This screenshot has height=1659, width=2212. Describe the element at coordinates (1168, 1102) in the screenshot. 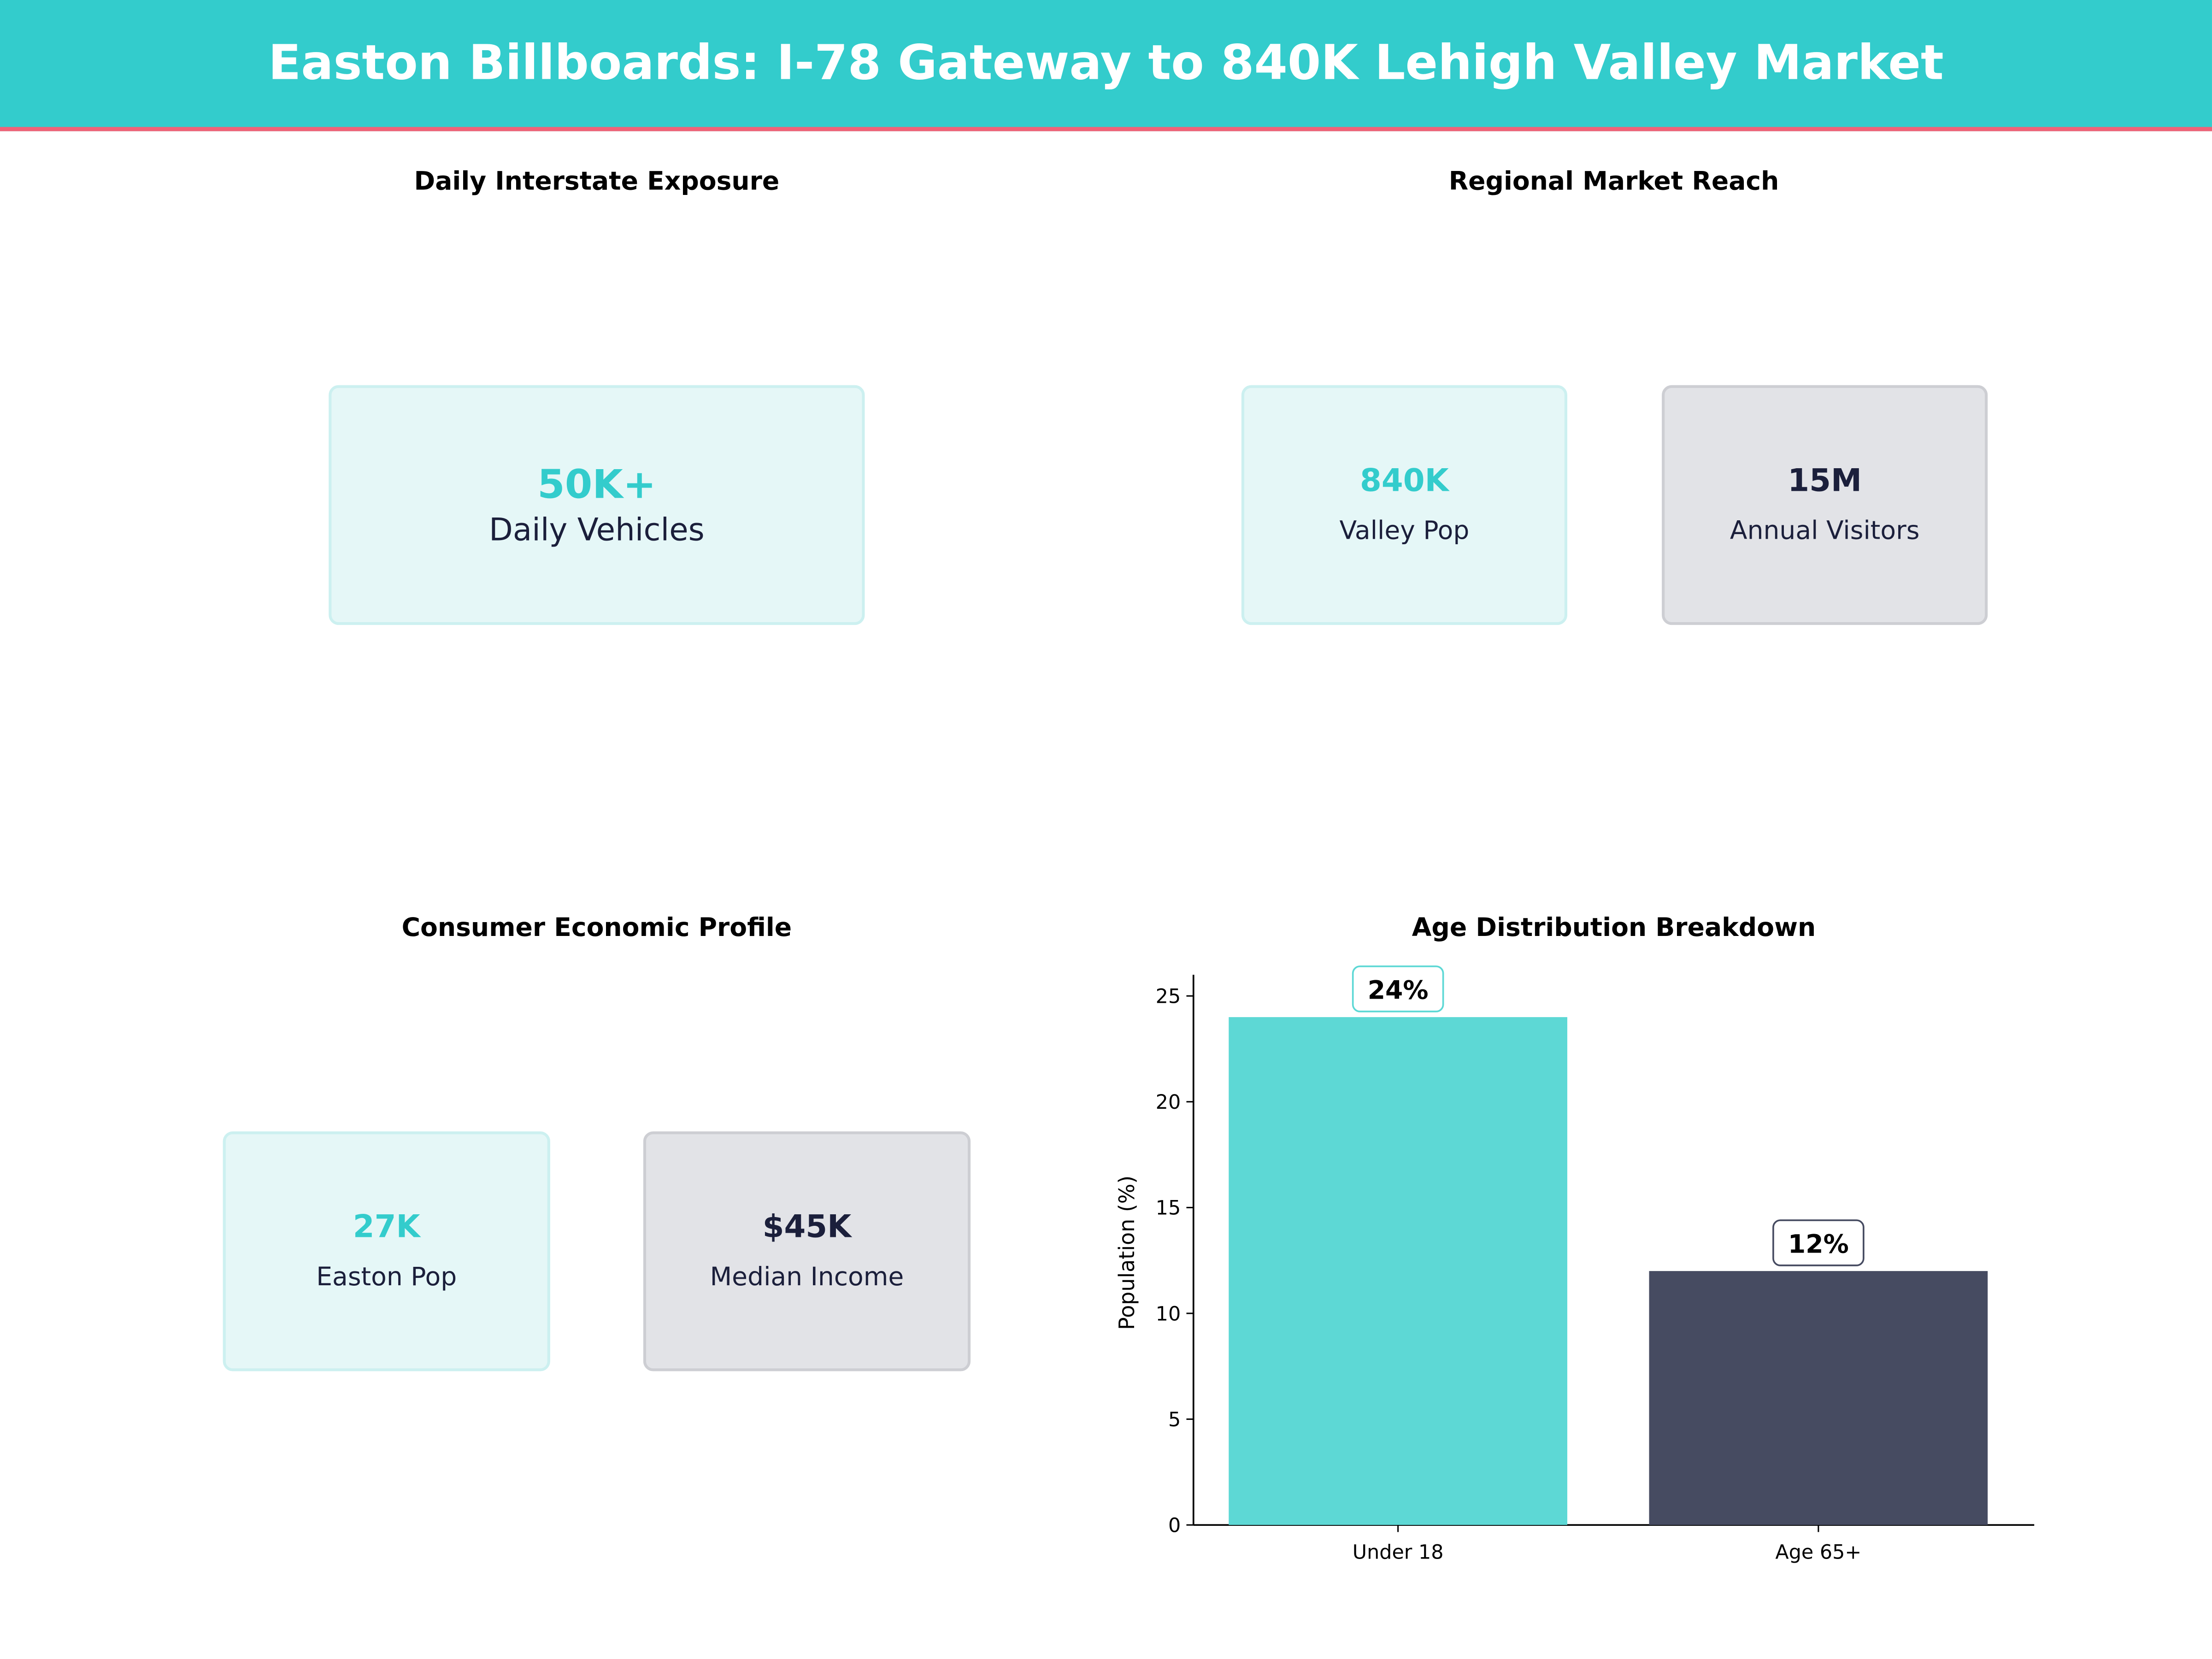

I see `y-tick-label: 20` at that location.